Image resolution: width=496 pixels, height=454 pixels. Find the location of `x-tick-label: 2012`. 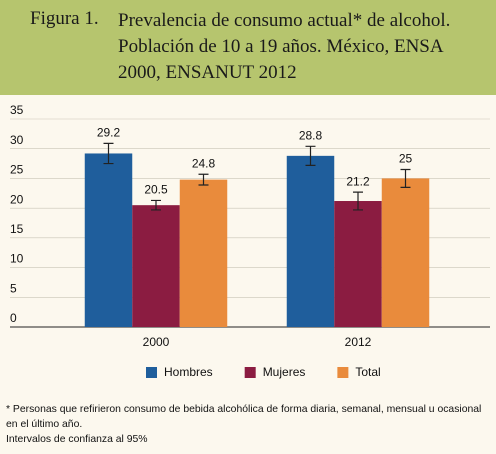

x-tick-label: 2012 is located at coordinates (358, 342).